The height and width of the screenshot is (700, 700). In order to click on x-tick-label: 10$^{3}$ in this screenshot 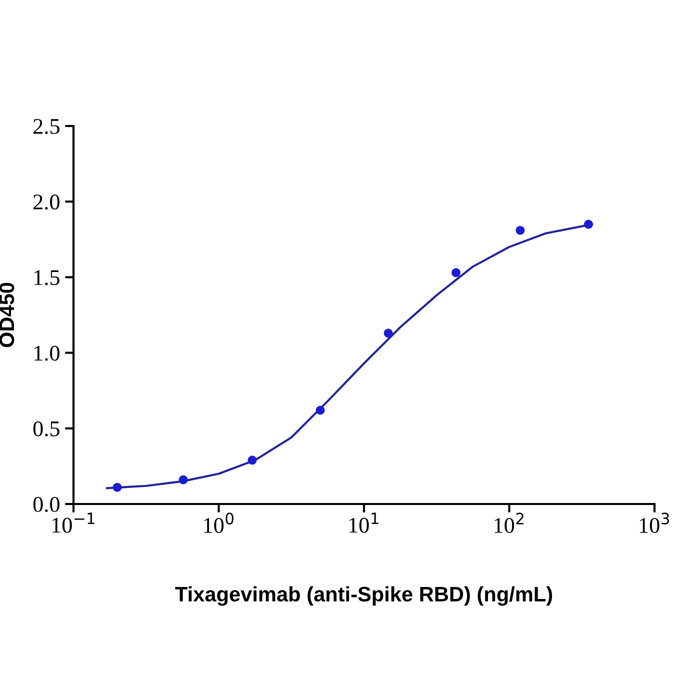, I will do `click(655, 522)`.